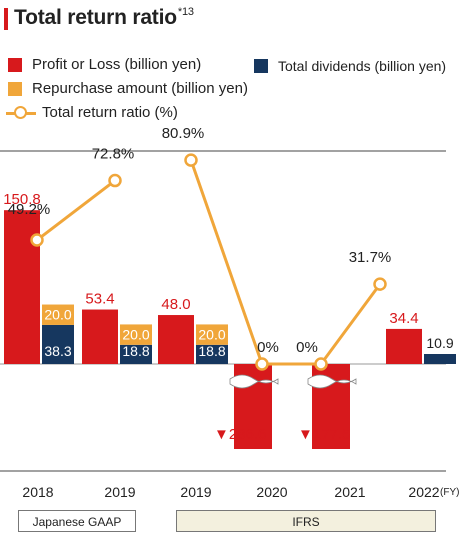 Image resolution: width=462 pixels, height=539 pixels. I want to click on x-tick-label-5: 2022, so click(423, 492).